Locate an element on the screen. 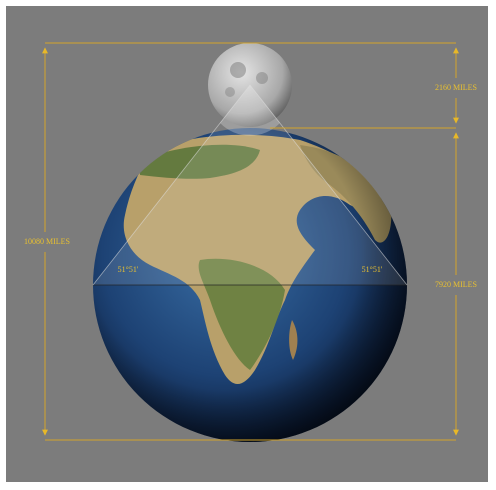 The height and width of the screenshot is (490, 496). moon-diameter-label: 2160 MILES is located at coordinates (456, 87).